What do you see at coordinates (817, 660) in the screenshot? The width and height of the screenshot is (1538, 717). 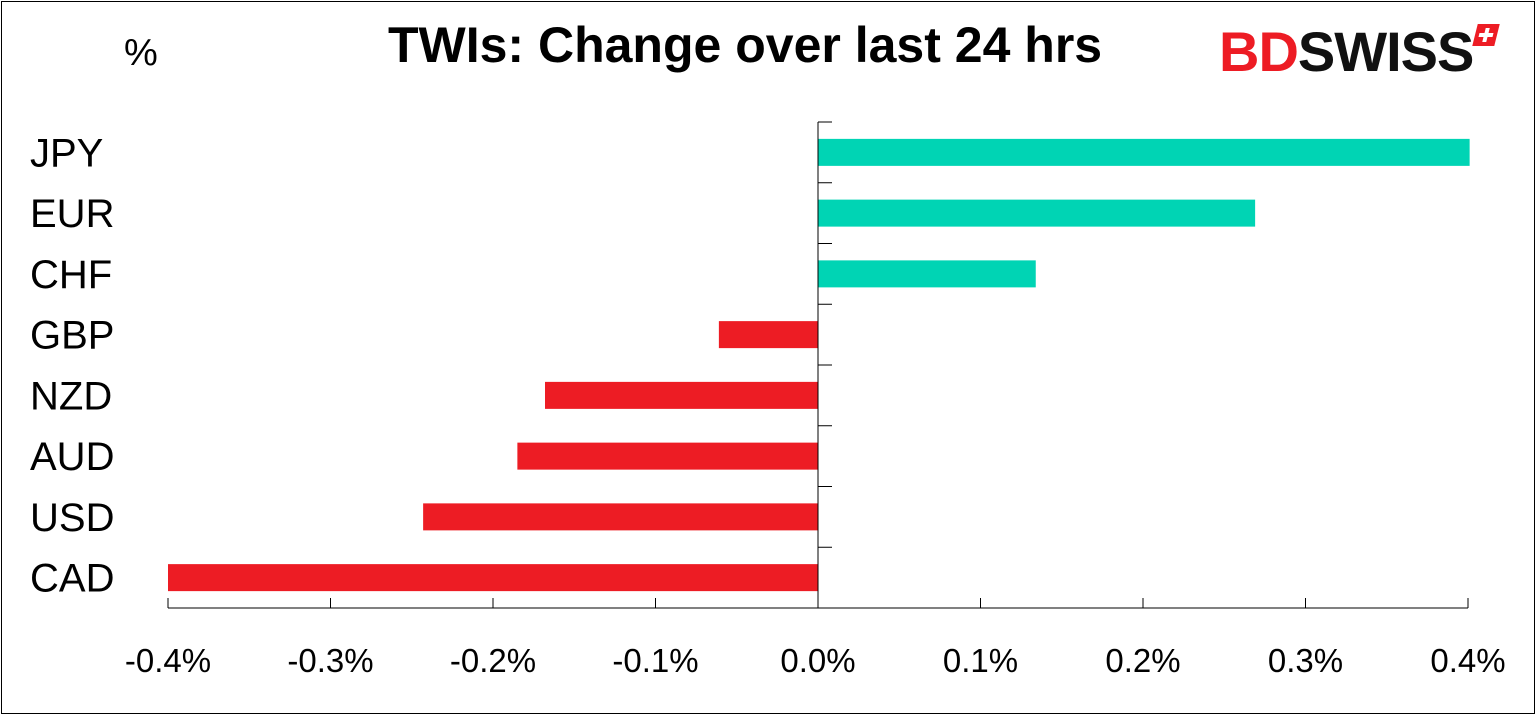 I see `x-tick-label: 0.0%` at bounding box center [817, 660].